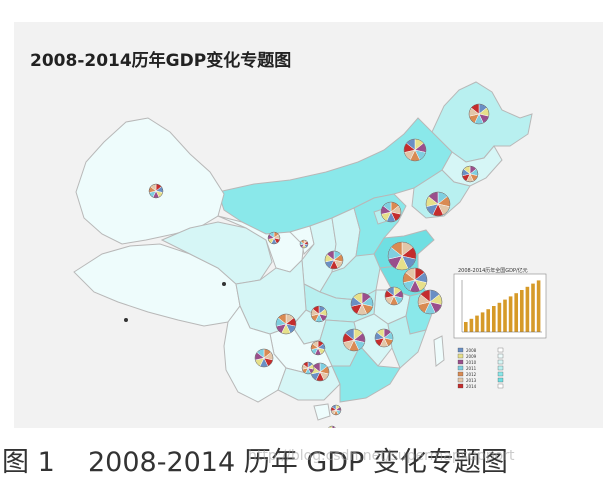  What do you see at coordinates (407, 342) in the screenshot?
I see `province-fujian` at bounding box center [407, 342].